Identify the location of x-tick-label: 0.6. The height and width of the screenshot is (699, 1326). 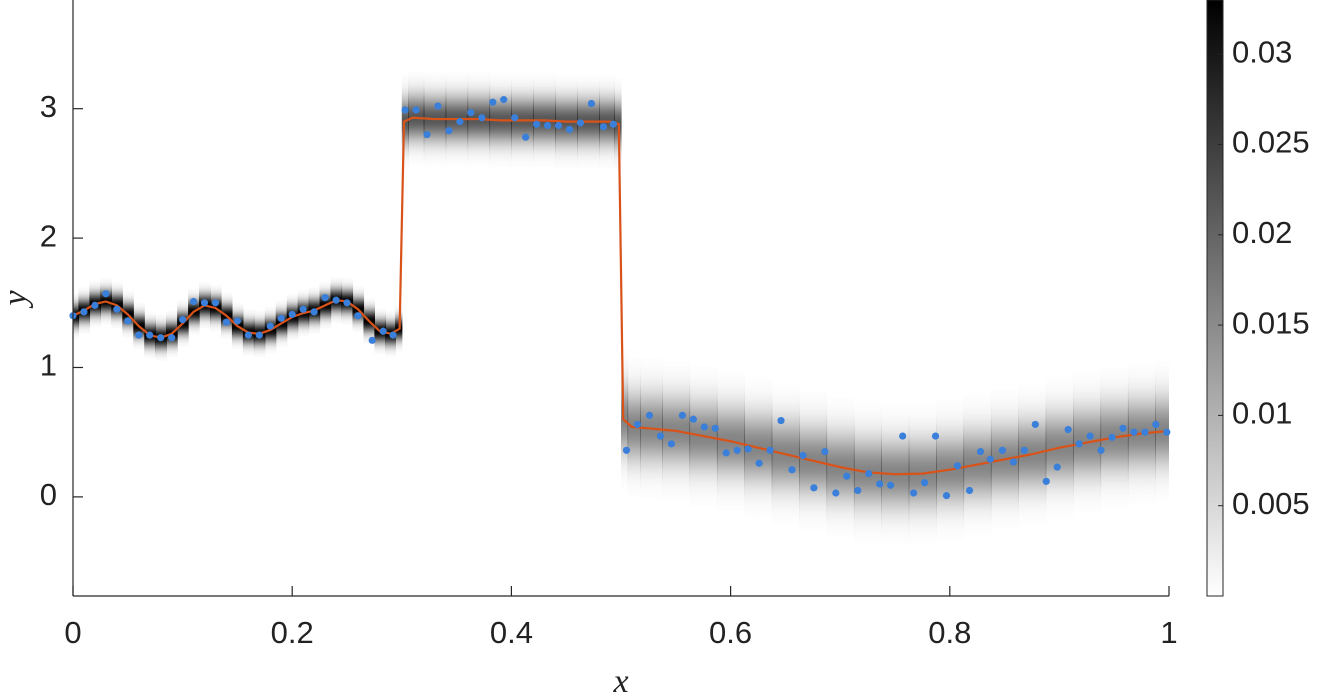
(730, 632).